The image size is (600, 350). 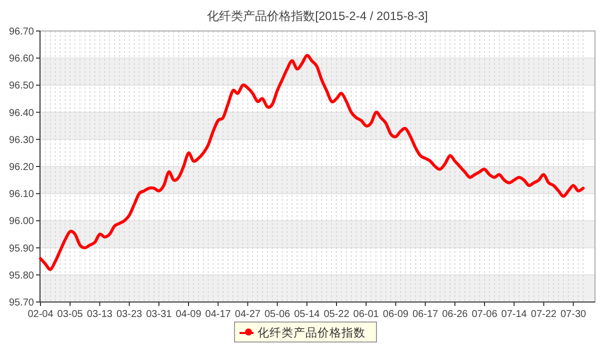 What do you see at coordinates (21, 140) in the screenshot?
I see `y-tick-label: 96.30` at bounding box center [21, 140].